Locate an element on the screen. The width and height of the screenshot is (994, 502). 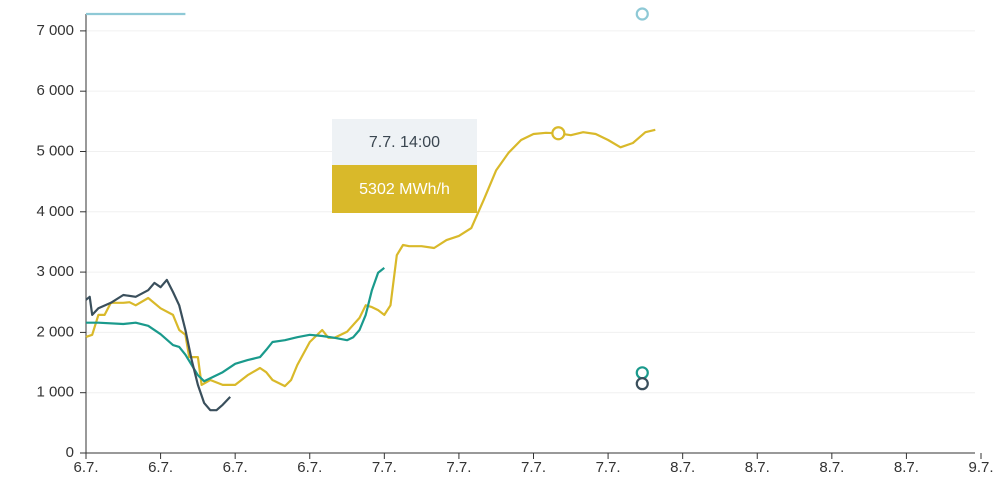
tooltip-header is located at coordinates (404, 142).